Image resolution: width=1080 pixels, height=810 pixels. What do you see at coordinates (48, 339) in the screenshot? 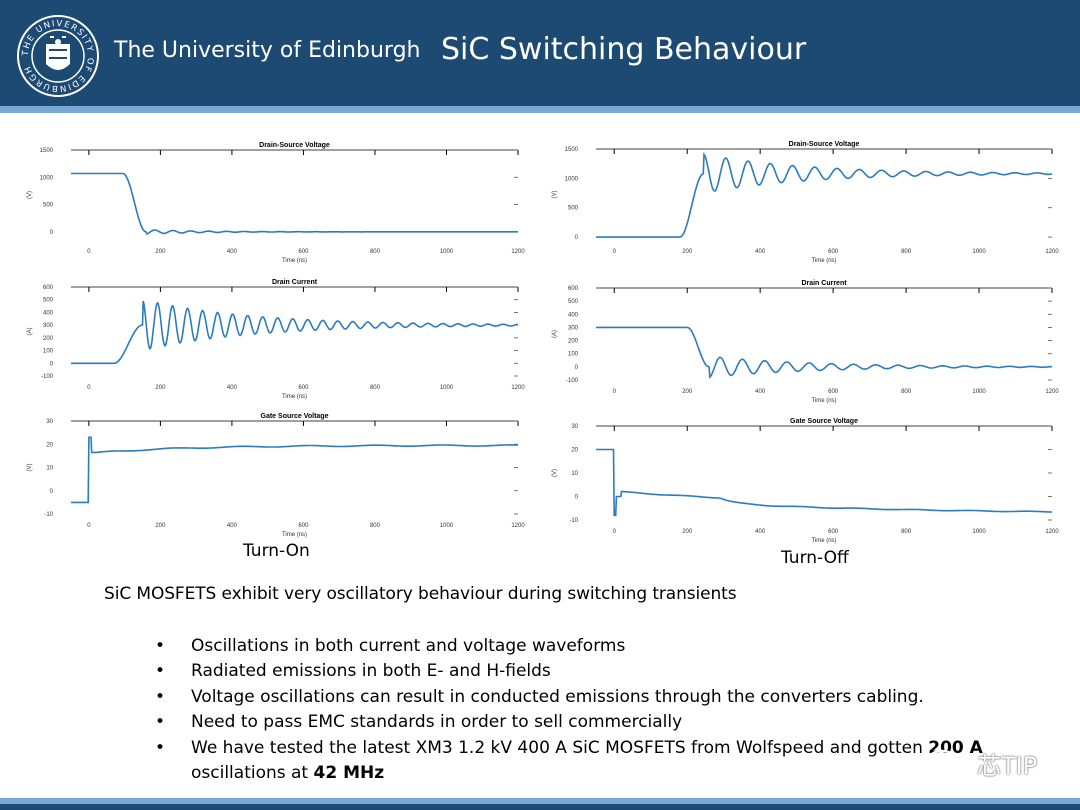
I see `y-tick-label: 200` at bounding box center [48, 339].